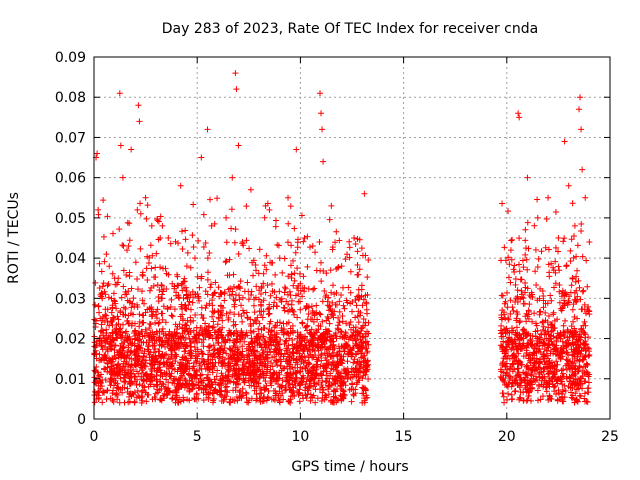  I want to click on y-tick-label: 0.04, so click(70, 259).